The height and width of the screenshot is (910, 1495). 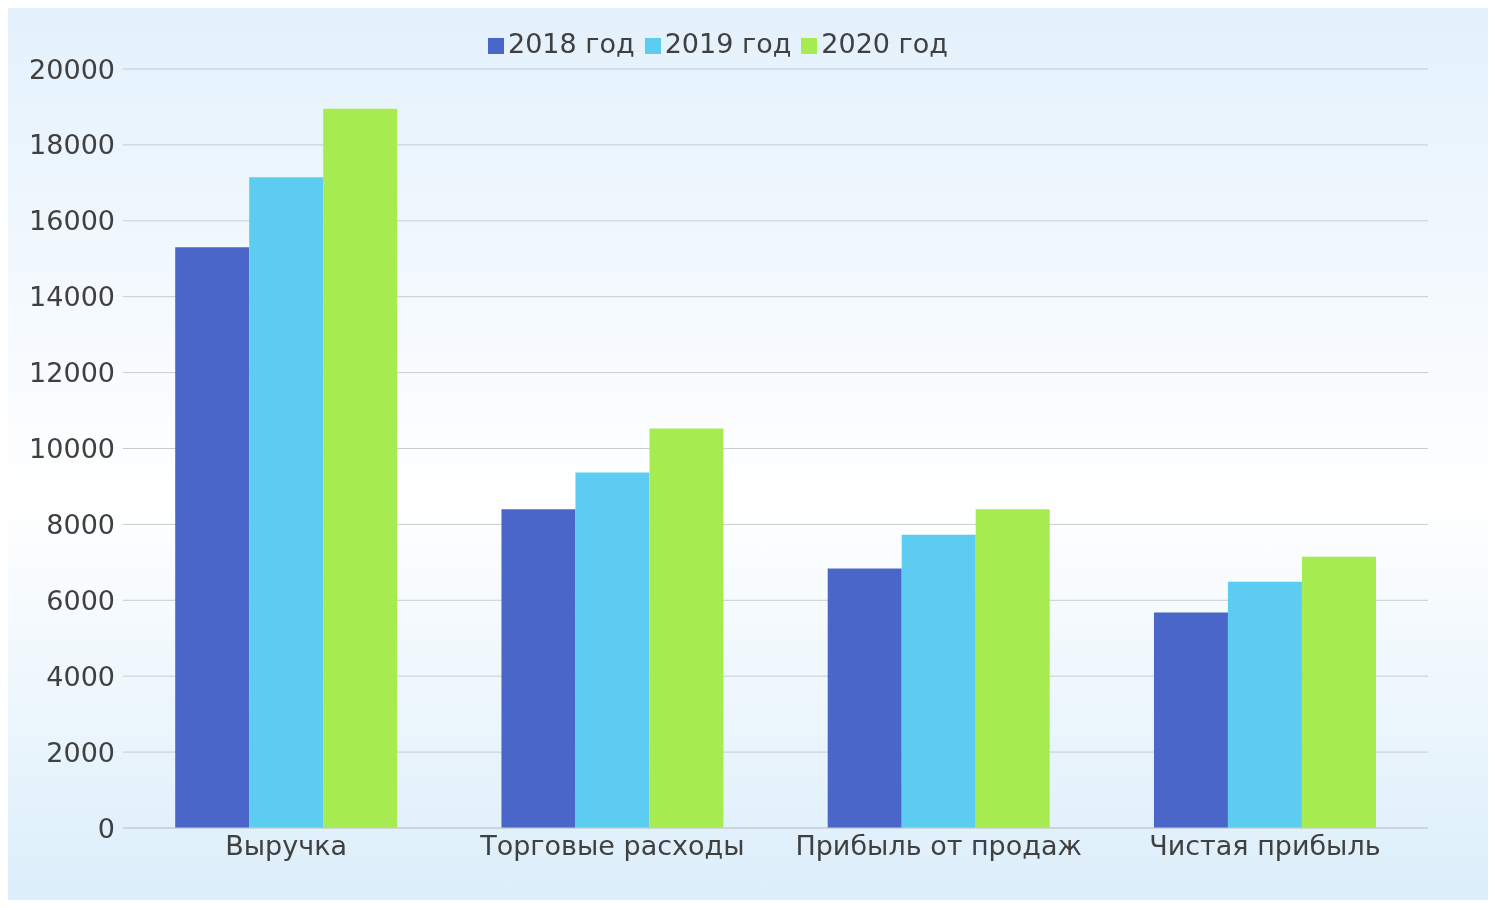 What do you see at coordinates (1265, 846) in the screenshot?
I see `x-tick-label: Чистая прибыль` at bounding box center [1265, 846].